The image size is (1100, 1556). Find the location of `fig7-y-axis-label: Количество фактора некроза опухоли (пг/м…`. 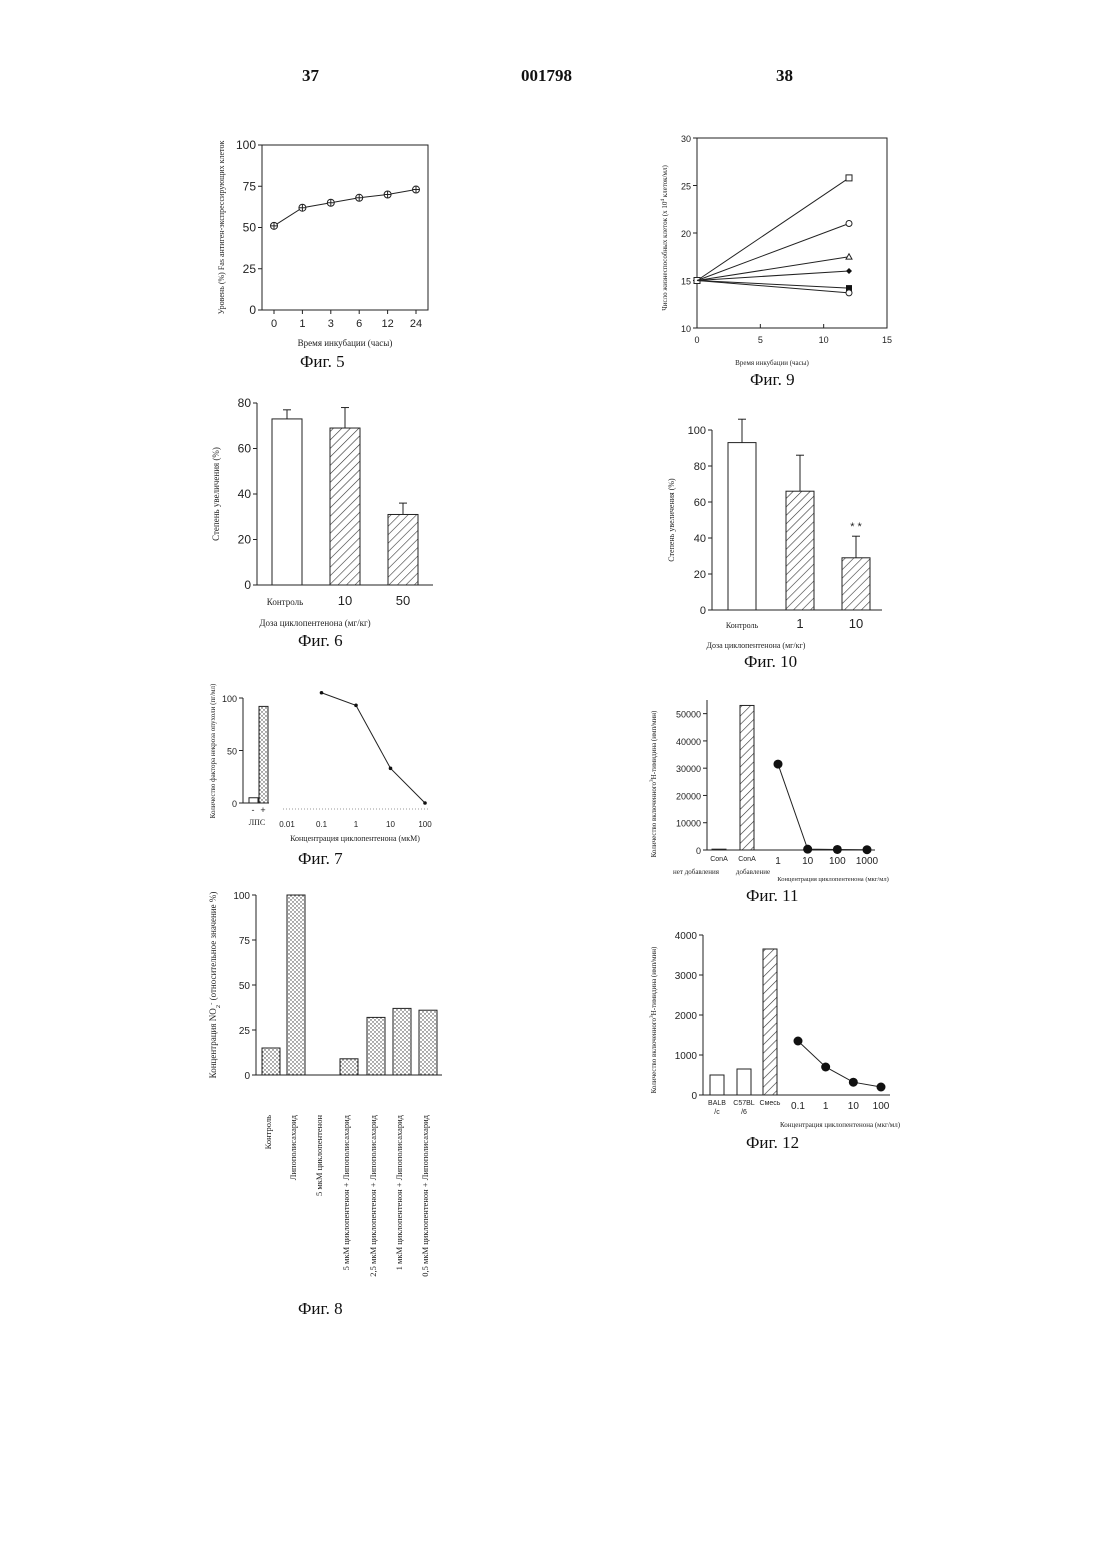

fig7-y-axis-label: Количество фактора некроза опухоли (пг/м… is located at coordinates (213, 750).